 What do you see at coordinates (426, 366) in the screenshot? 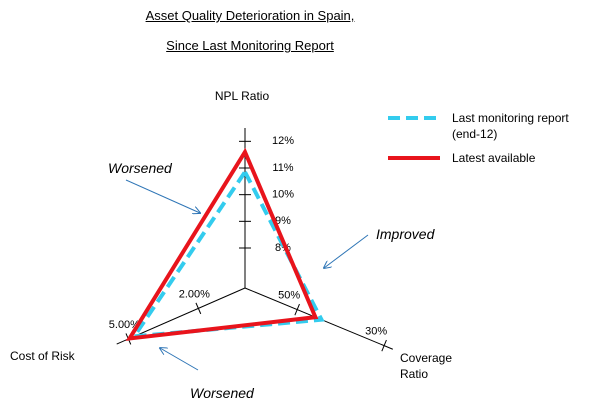
I see `axis-label: Coverage Ratio` at bounding box center [426, 366].